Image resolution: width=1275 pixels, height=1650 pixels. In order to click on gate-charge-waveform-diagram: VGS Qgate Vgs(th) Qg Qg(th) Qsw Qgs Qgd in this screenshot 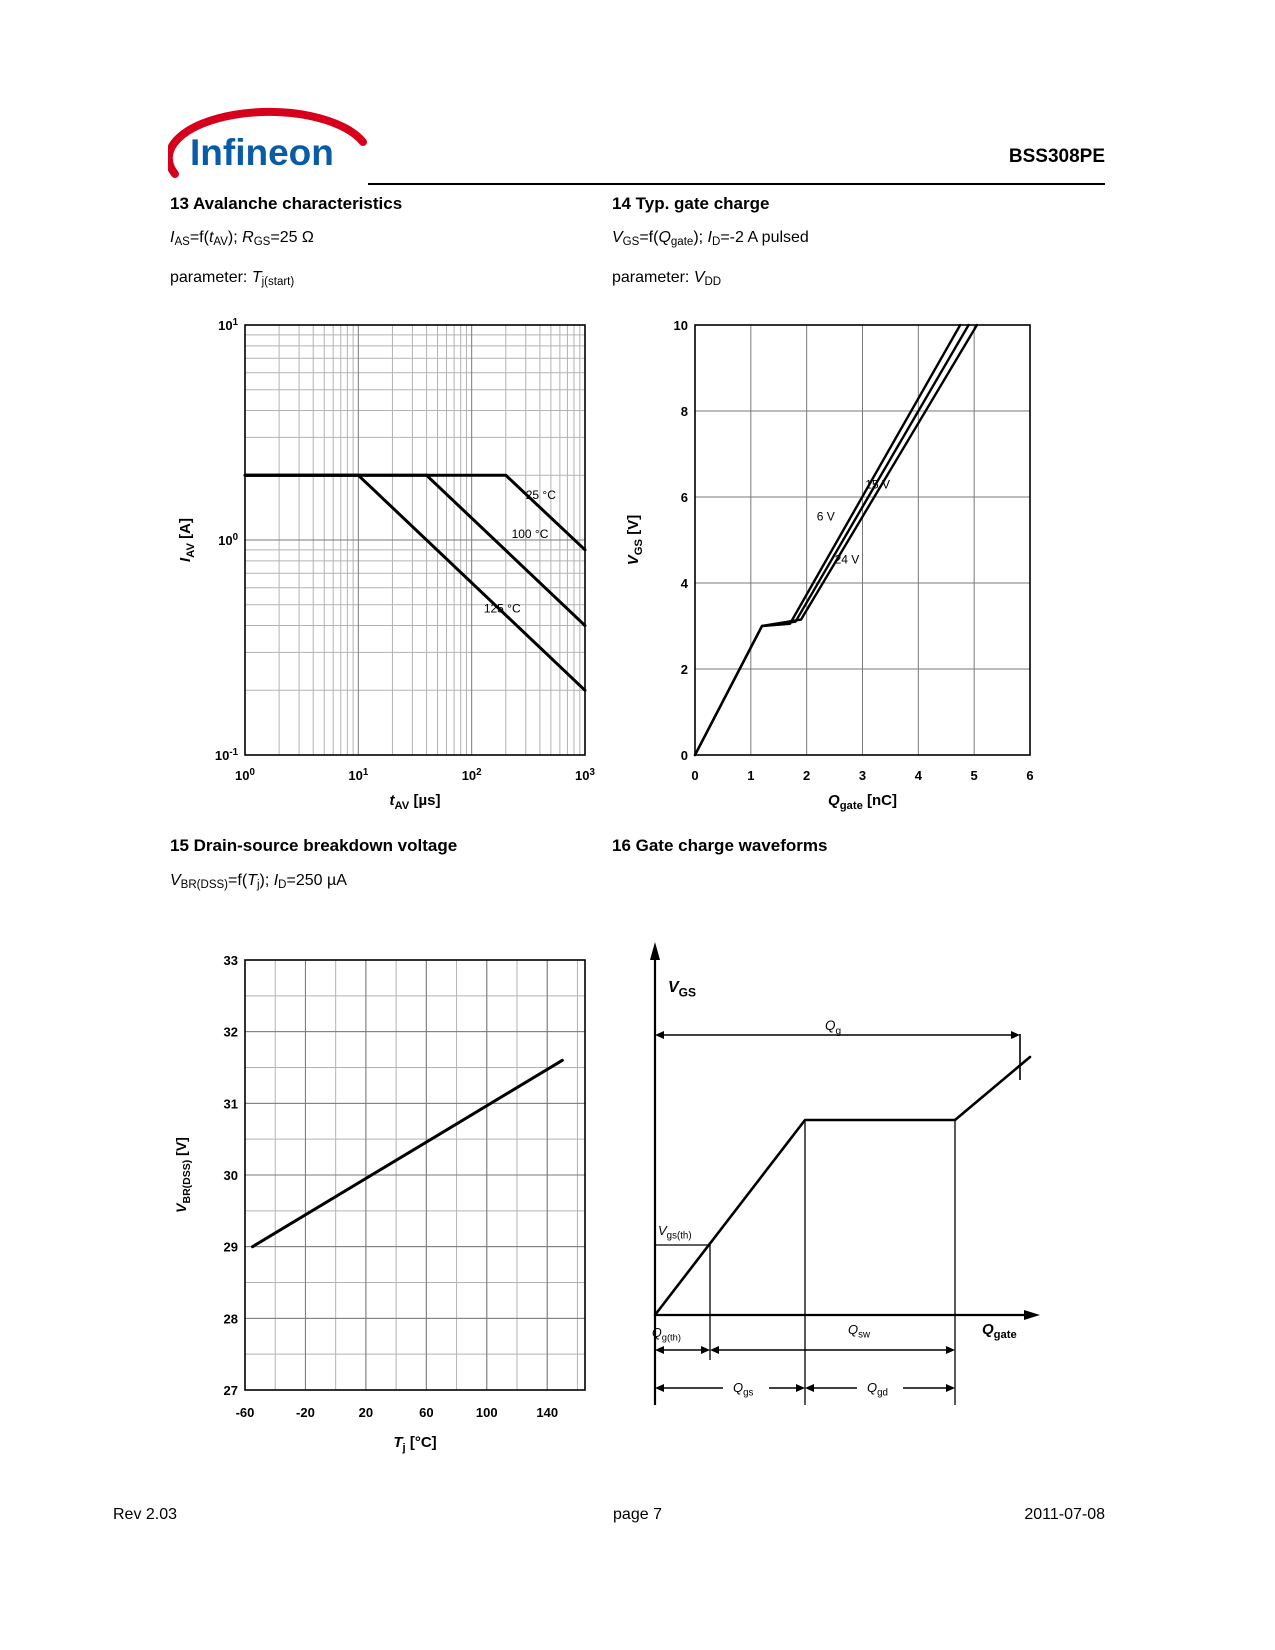, I will do `click(845, 1173)`.